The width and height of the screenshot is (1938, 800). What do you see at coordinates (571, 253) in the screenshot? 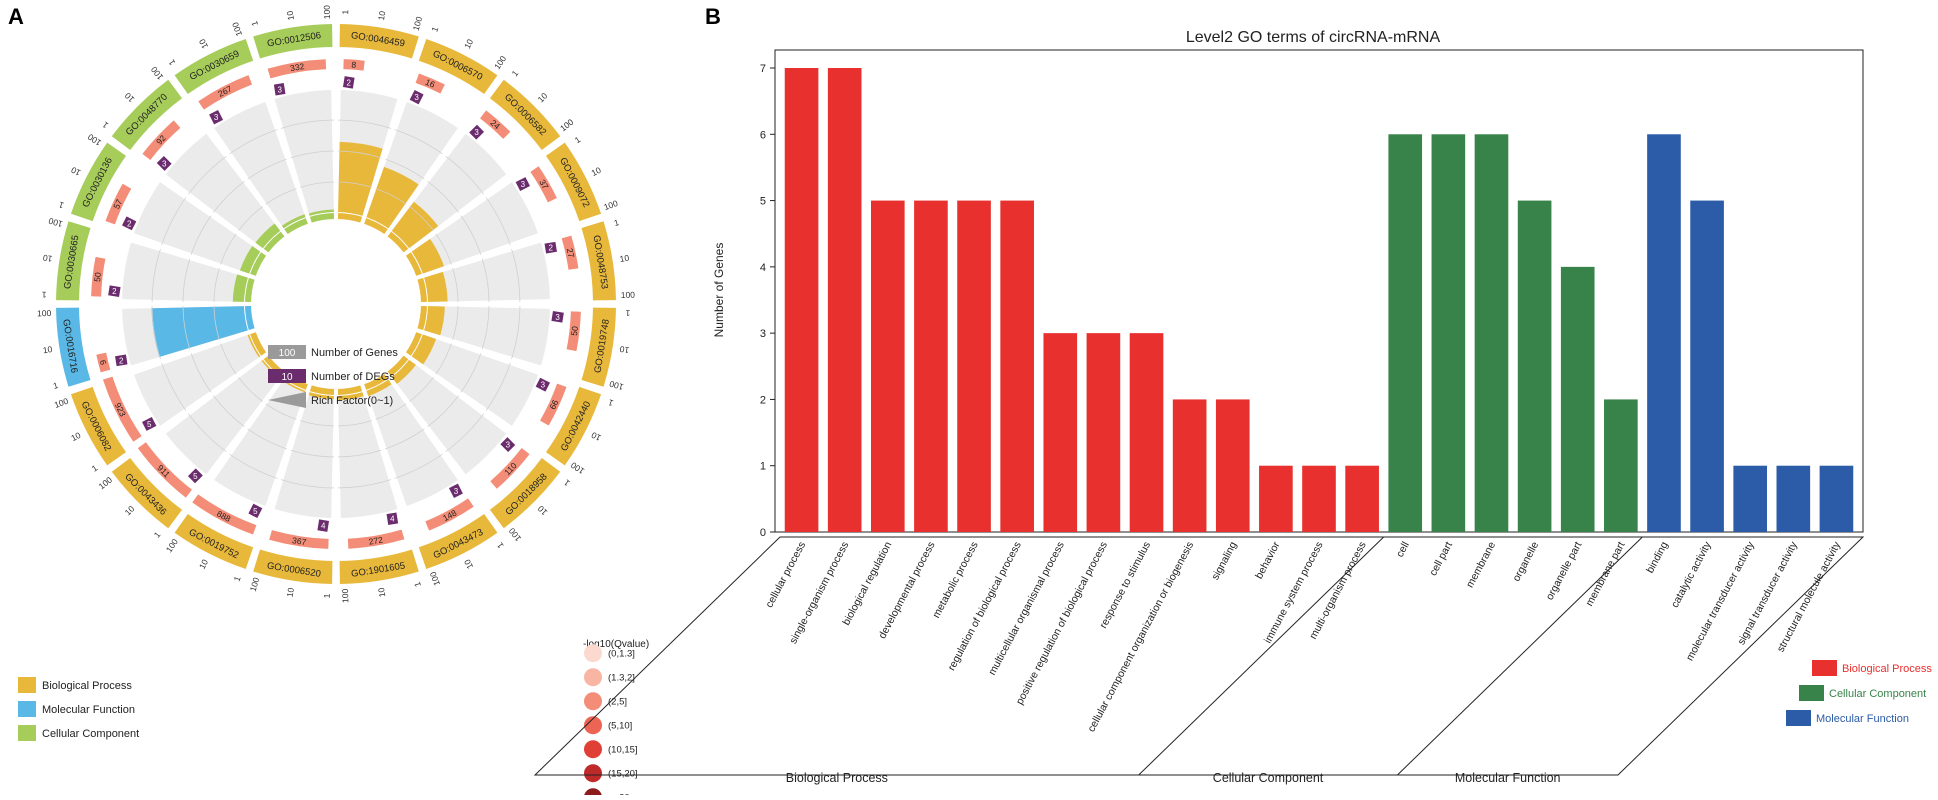
I see `gene-count-label: 27` at bounding box center [571, 253].